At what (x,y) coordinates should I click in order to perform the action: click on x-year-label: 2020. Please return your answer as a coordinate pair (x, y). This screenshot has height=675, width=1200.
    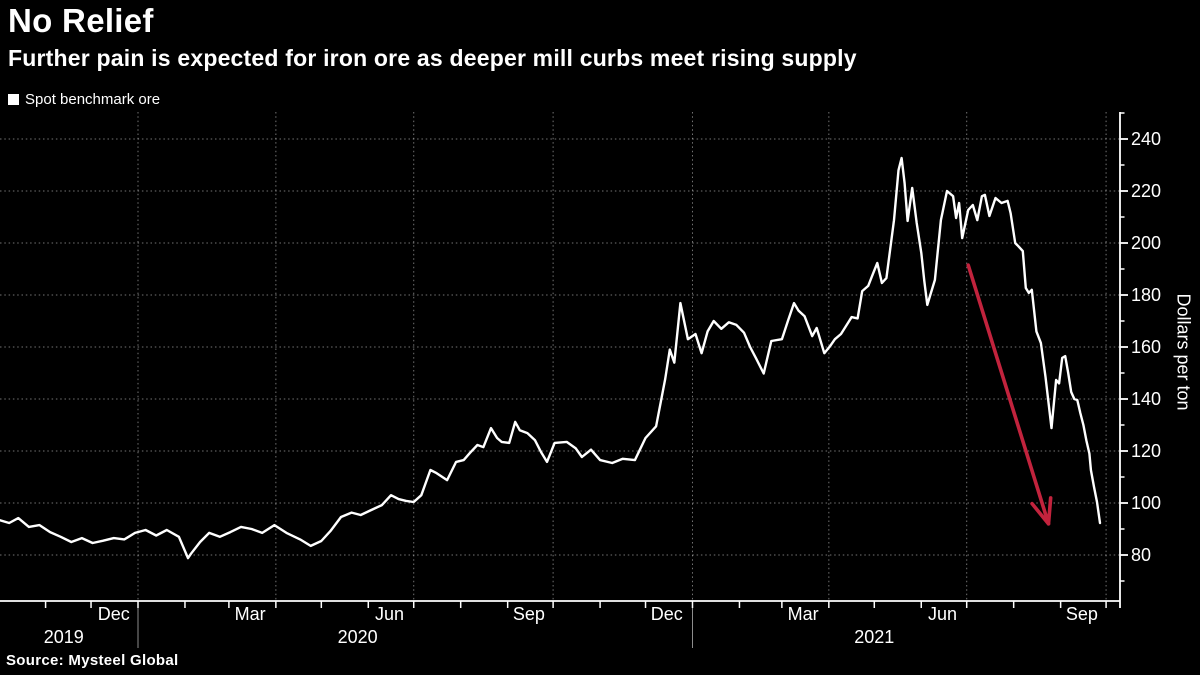
    Looking at the image, I should click on (357, 637).